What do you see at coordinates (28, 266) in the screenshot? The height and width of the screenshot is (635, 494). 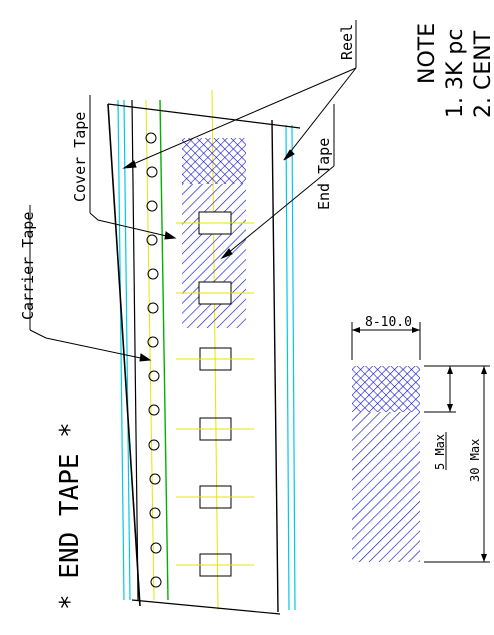 I see `label-carrier-tape: Carrier Tape` at bounding box center [28, 266].